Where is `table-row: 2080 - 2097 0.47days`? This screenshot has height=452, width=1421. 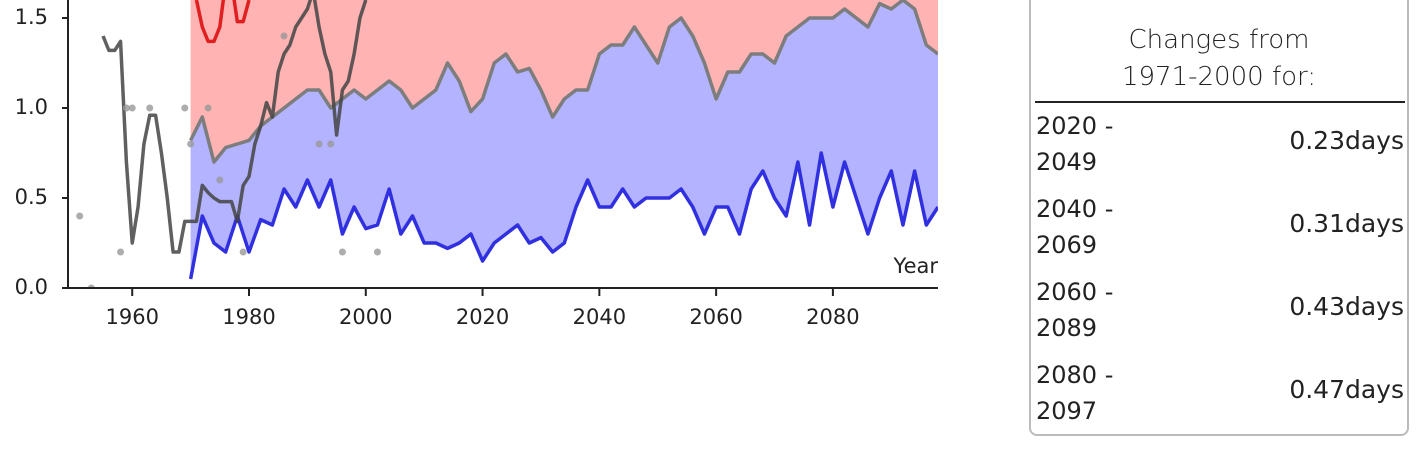 table-row: 2080 - 2097 0.47days is located at coordinates (1220, 394).